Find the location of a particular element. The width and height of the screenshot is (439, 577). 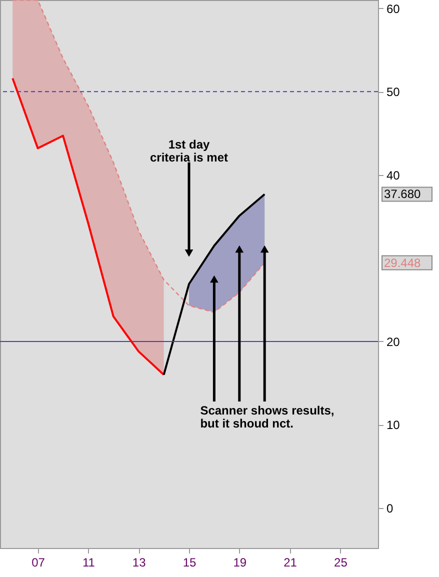

x-tick-label: 15 is located at coordinates (189, 563).